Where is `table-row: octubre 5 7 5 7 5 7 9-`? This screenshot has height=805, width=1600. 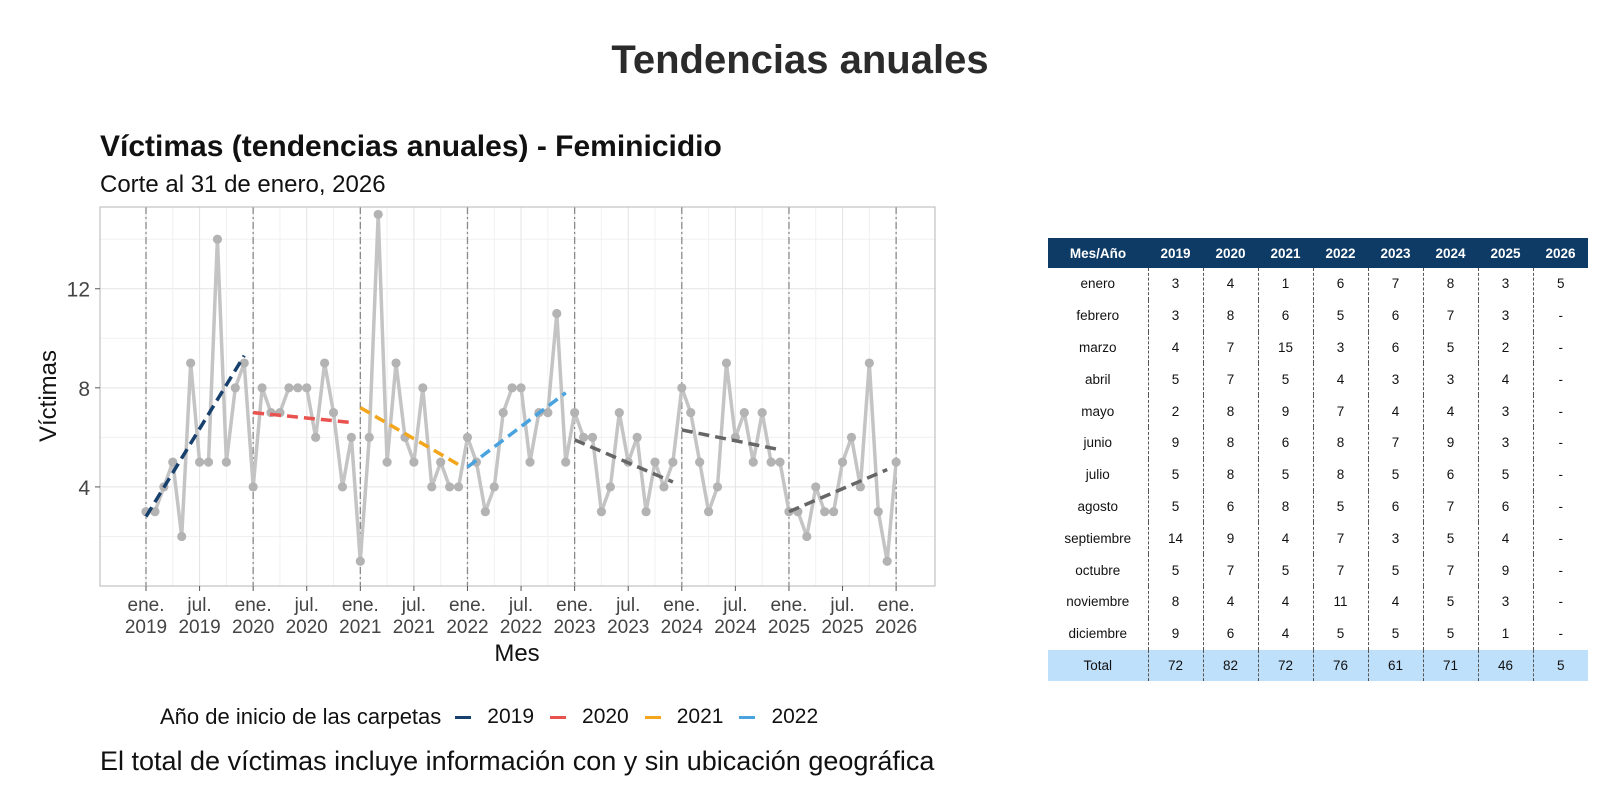 table-row: octubre 5 7 5 7 5 7 9- is located at coordinates (1318, 570).